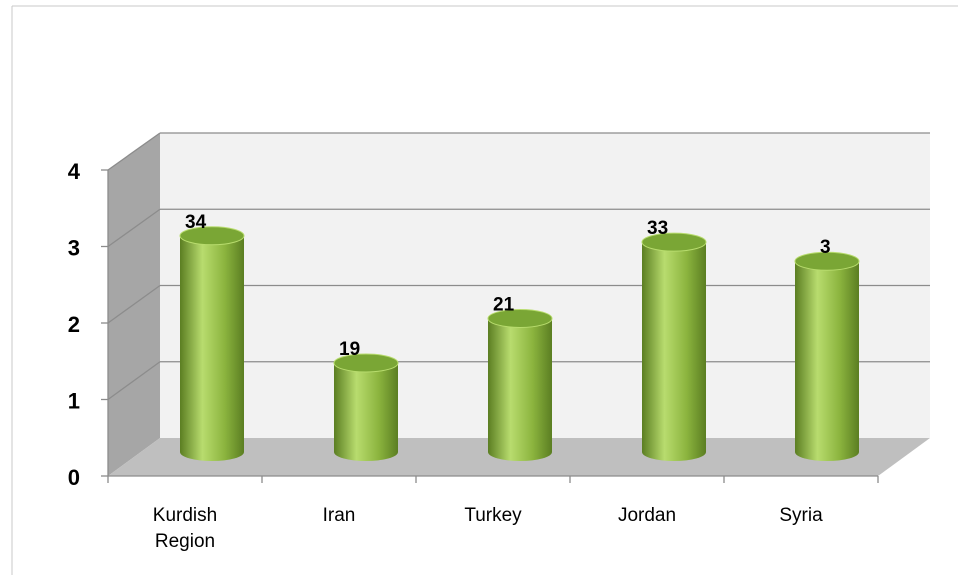 This screenshot has height=575, width=958. Describe the element at coordinates (349, 349) in the screenshot. I see `data-label: 19` at that location.